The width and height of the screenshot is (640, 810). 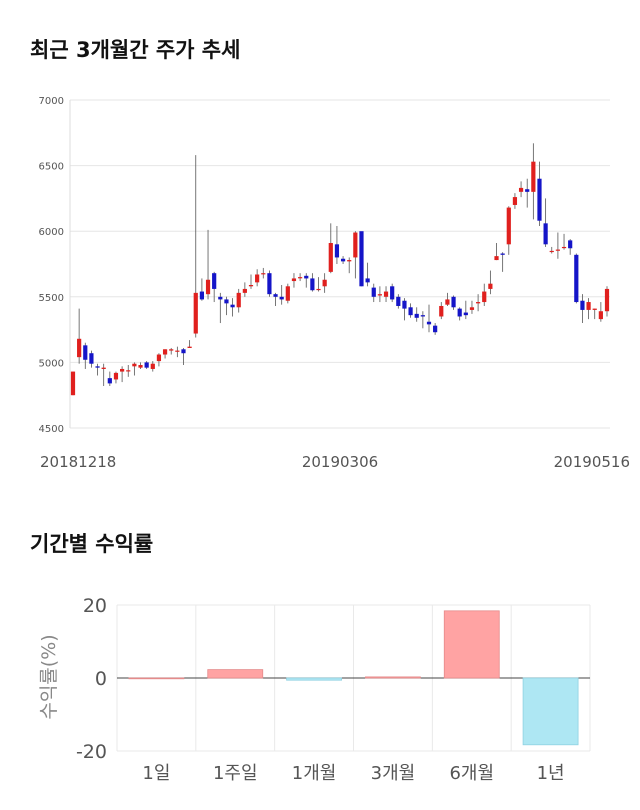 What do you see at coordinates (51, 265) in the screenshot?
I see `price-y-axis: 4500 5000 5500 6000 6500 7000` at bounding box center [51, 265].